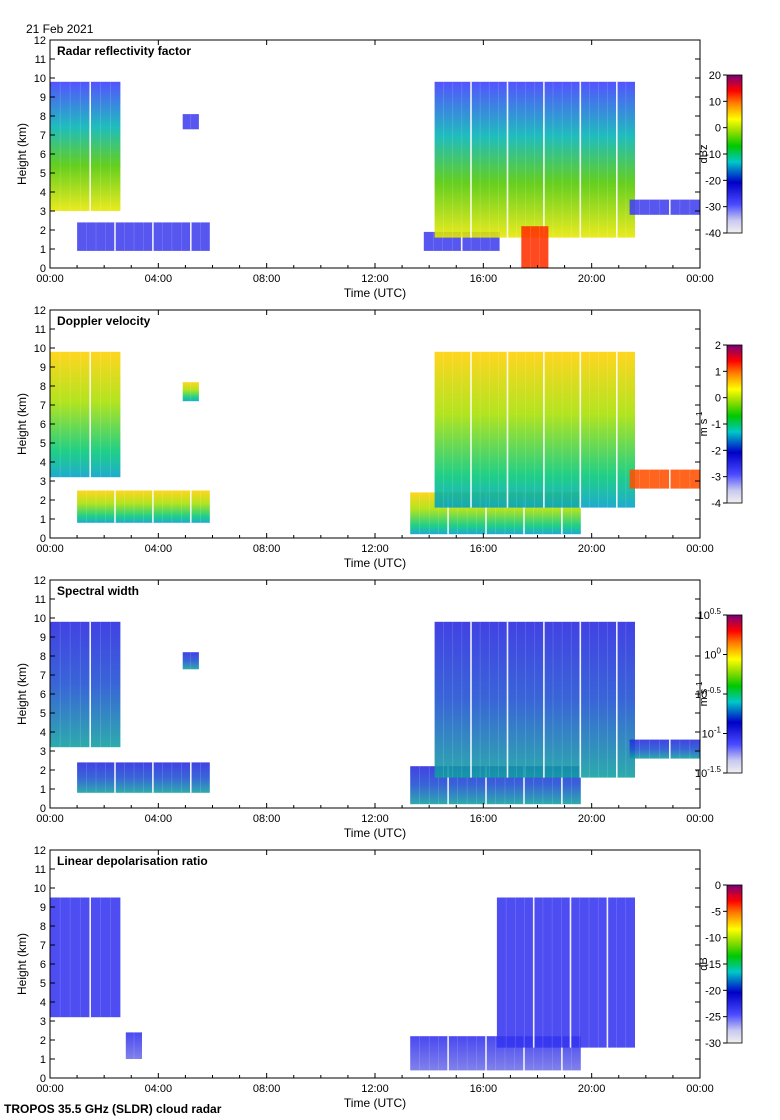 Image resolution: width=780 pixels, height=1120 pixels. Describe the element at coordinates (716, 912) in the screenshot. I see `colorbar-tick-label: -5` at that location.